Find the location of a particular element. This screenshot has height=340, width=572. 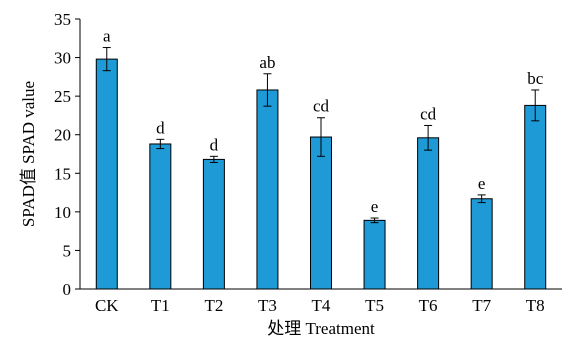

x-tick-label-T5: T5 is located at coordinates (374, 305).